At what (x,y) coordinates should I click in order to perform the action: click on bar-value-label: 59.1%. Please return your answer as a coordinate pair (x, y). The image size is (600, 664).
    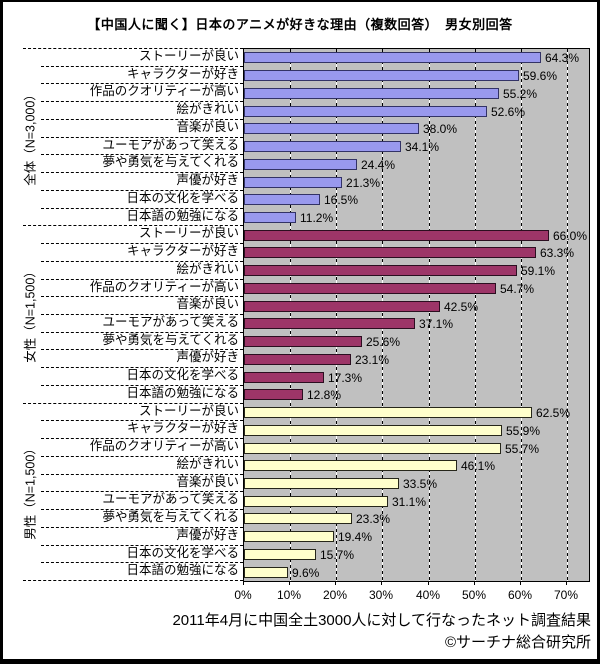
    Looking at the image, I should click on (538, 271).